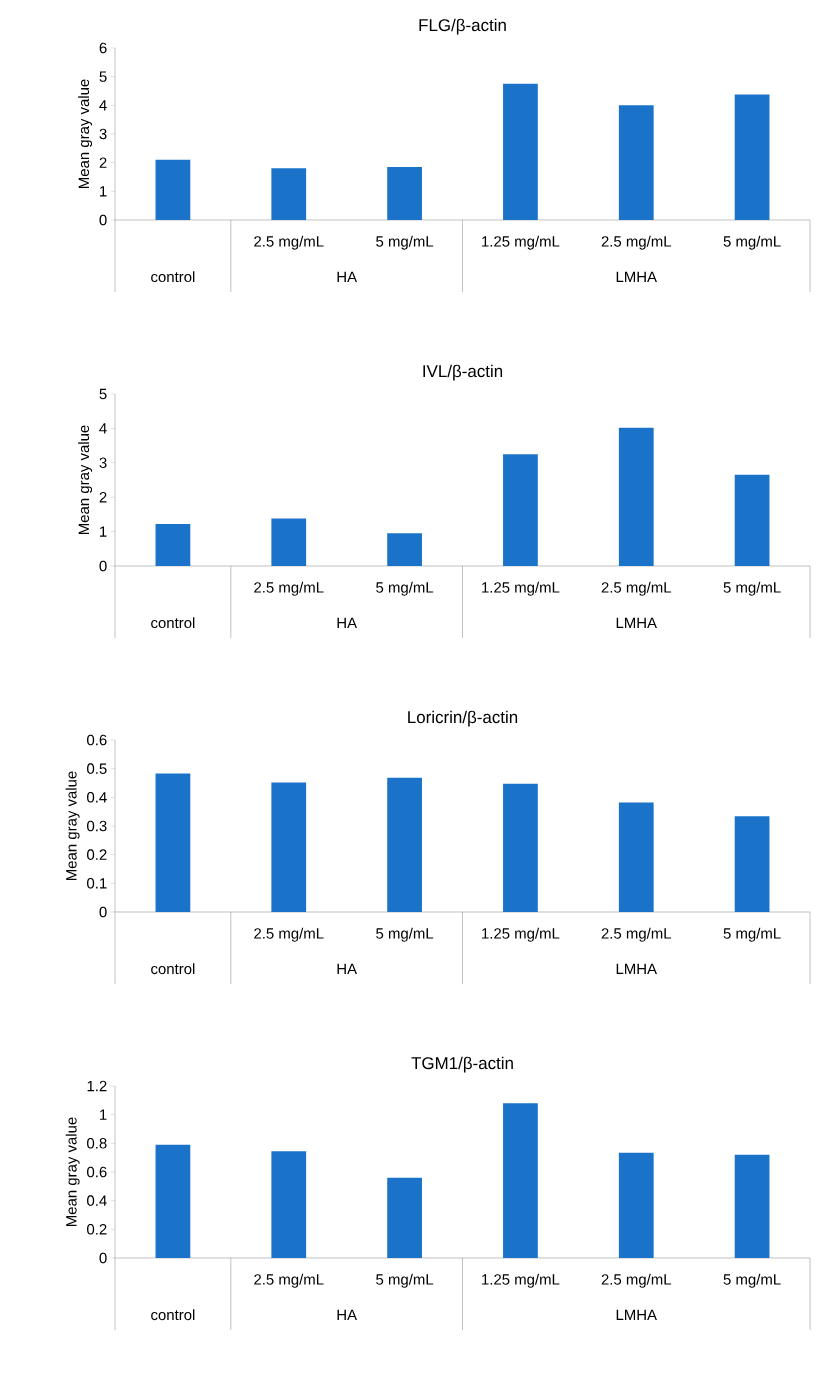 The image size is (830, 1385). Describe the element at coordinates (97, 883) in the screenshot. I see `y-tick-label: 0.1` at that location.